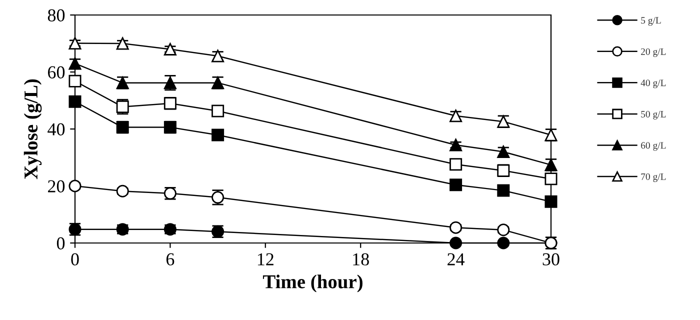 The width and height of the screenshot is (700, 320). What do you see at coordinates (266, 259) in the screenshot?
I see `x-tick-label: 12` at bounding box center [266, 259].